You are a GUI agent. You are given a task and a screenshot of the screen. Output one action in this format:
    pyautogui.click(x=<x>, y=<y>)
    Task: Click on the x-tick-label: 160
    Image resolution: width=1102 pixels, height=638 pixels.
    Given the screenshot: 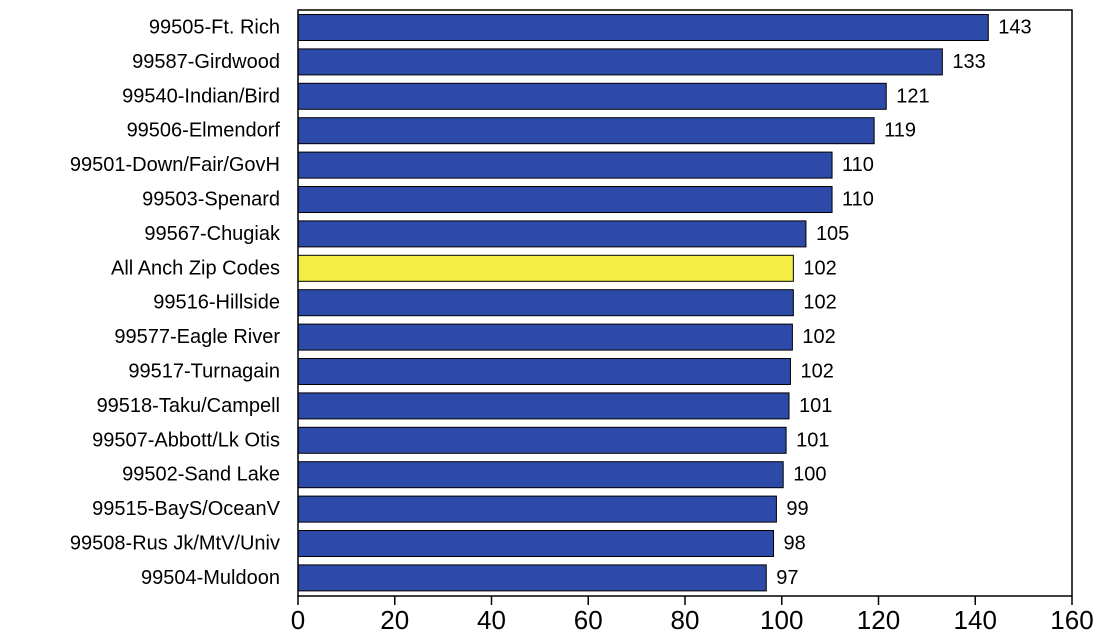 What is the action you would take?
    pyautogui.click(x=1071, y=620)
    